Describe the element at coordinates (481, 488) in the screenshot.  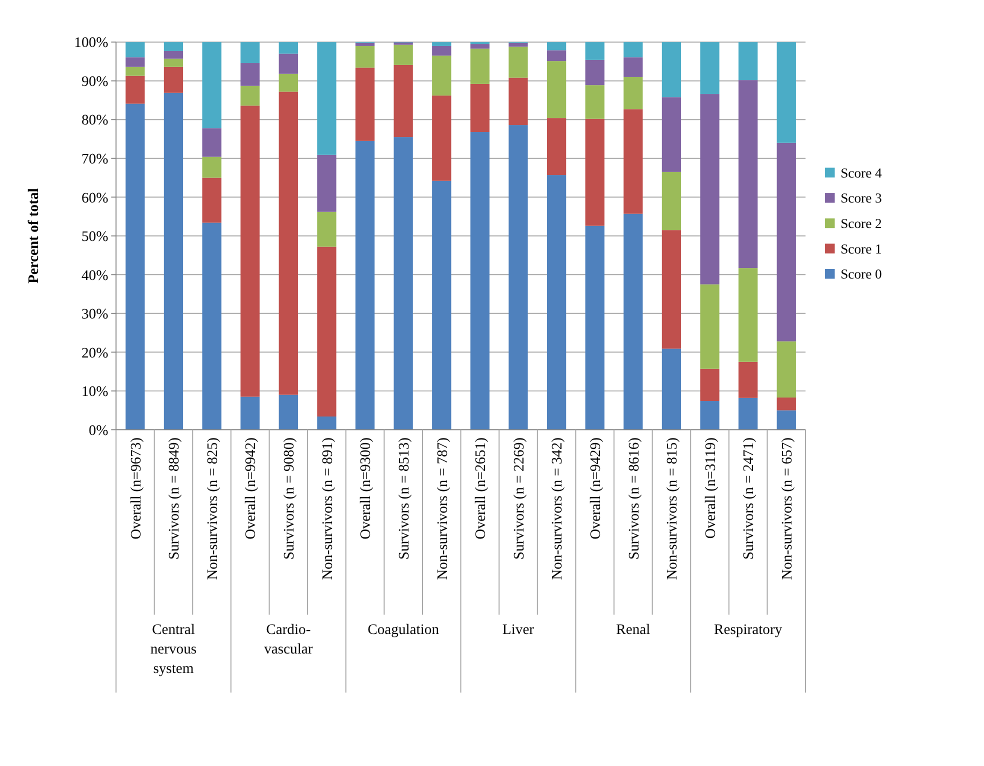
I see `x-tick-label: Overall (n=2651)` at that location.